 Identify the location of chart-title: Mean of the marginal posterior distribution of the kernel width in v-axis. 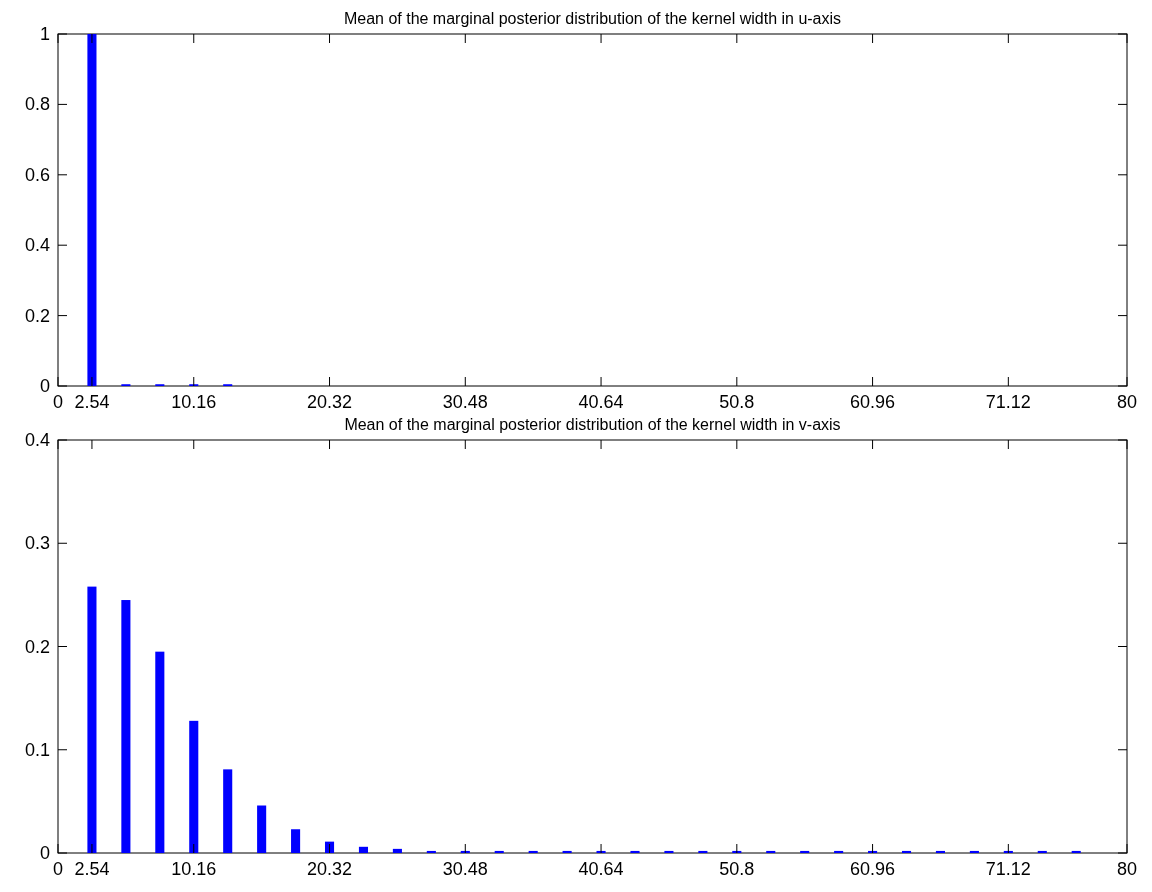
(592, 424).